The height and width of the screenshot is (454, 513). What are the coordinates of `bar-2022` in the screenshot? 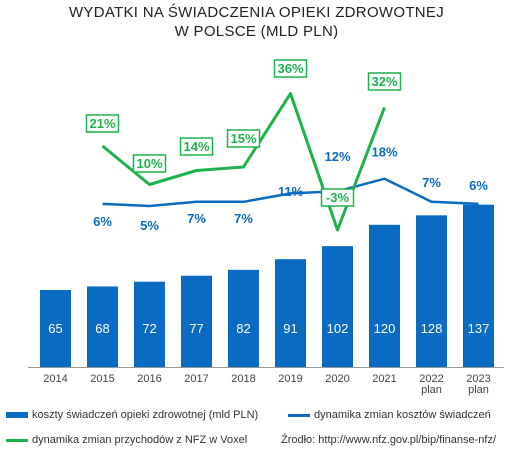 It's located at (431, 291).